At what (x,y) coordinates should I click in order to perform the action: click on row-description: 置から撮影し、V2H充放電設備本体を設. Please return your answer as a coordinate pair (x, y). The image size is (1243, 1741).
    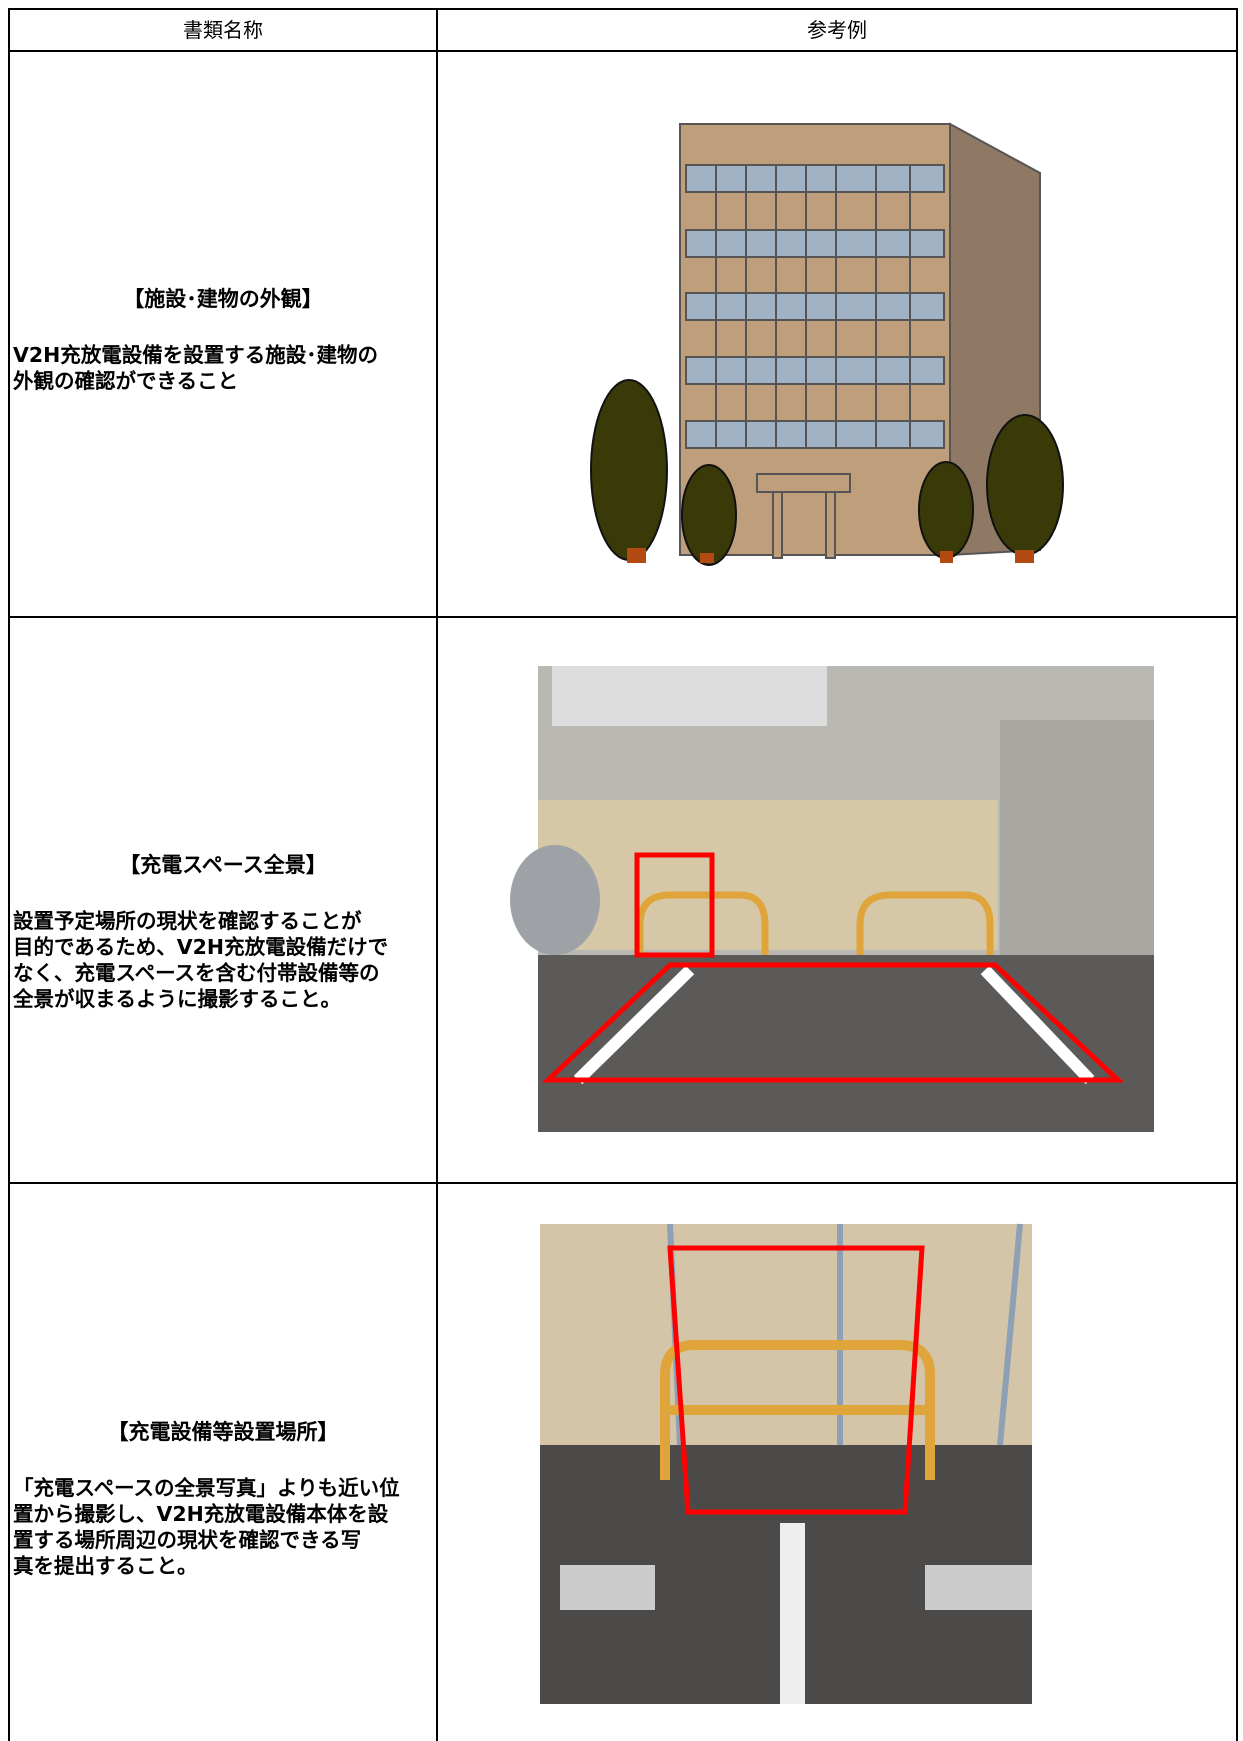
    Looking at the image, I should click on (201, 1514).